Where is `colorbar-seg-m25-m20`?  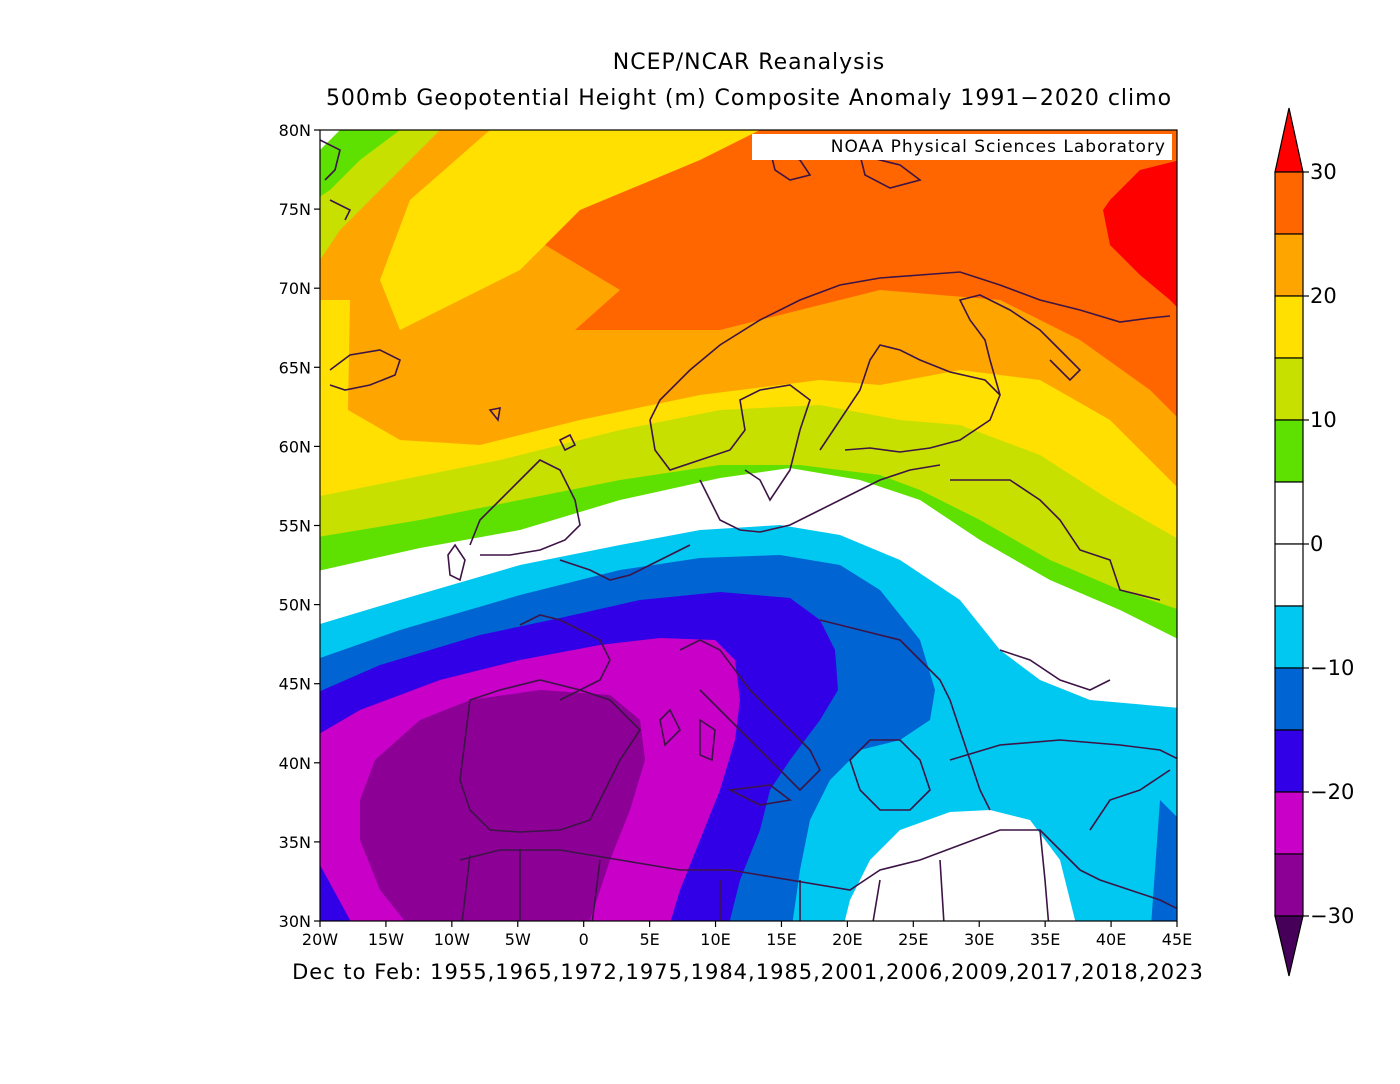 colorbar-seg-m25-m20 is located at coordinates (1289, 823).